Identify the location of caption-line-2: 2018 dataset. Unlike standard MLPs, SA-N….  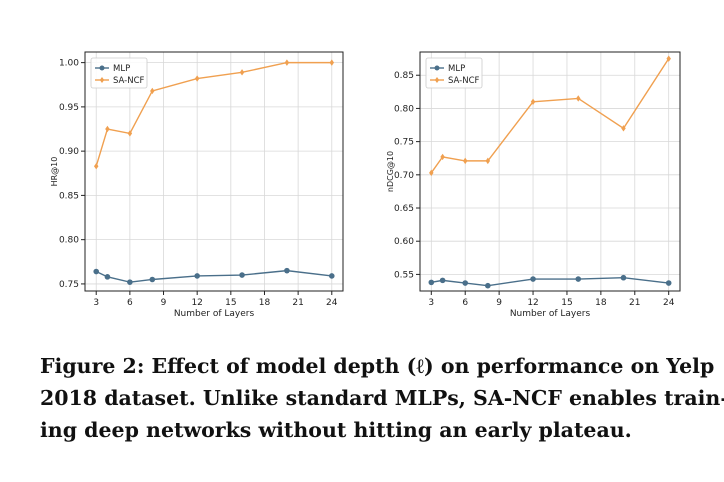
(382, 398).